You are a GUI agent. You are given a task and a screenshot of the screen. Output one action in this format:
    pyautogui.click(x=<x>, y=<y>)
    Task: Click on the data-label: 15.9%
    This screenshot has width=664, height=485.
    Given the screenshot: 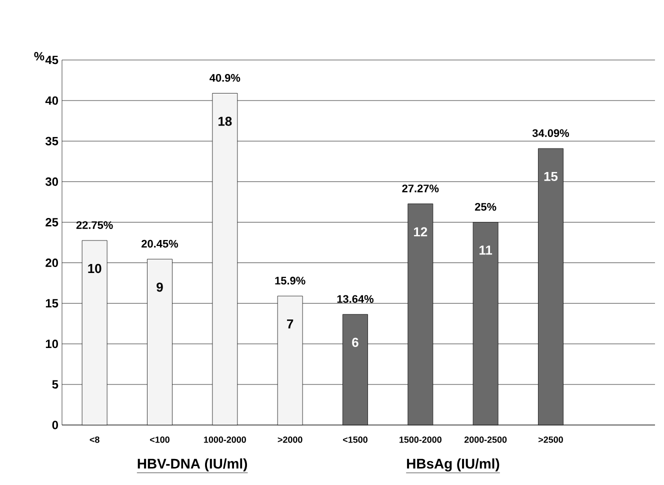 What is the action you would take?
    pyautogui.click(x=290, y=280)
    